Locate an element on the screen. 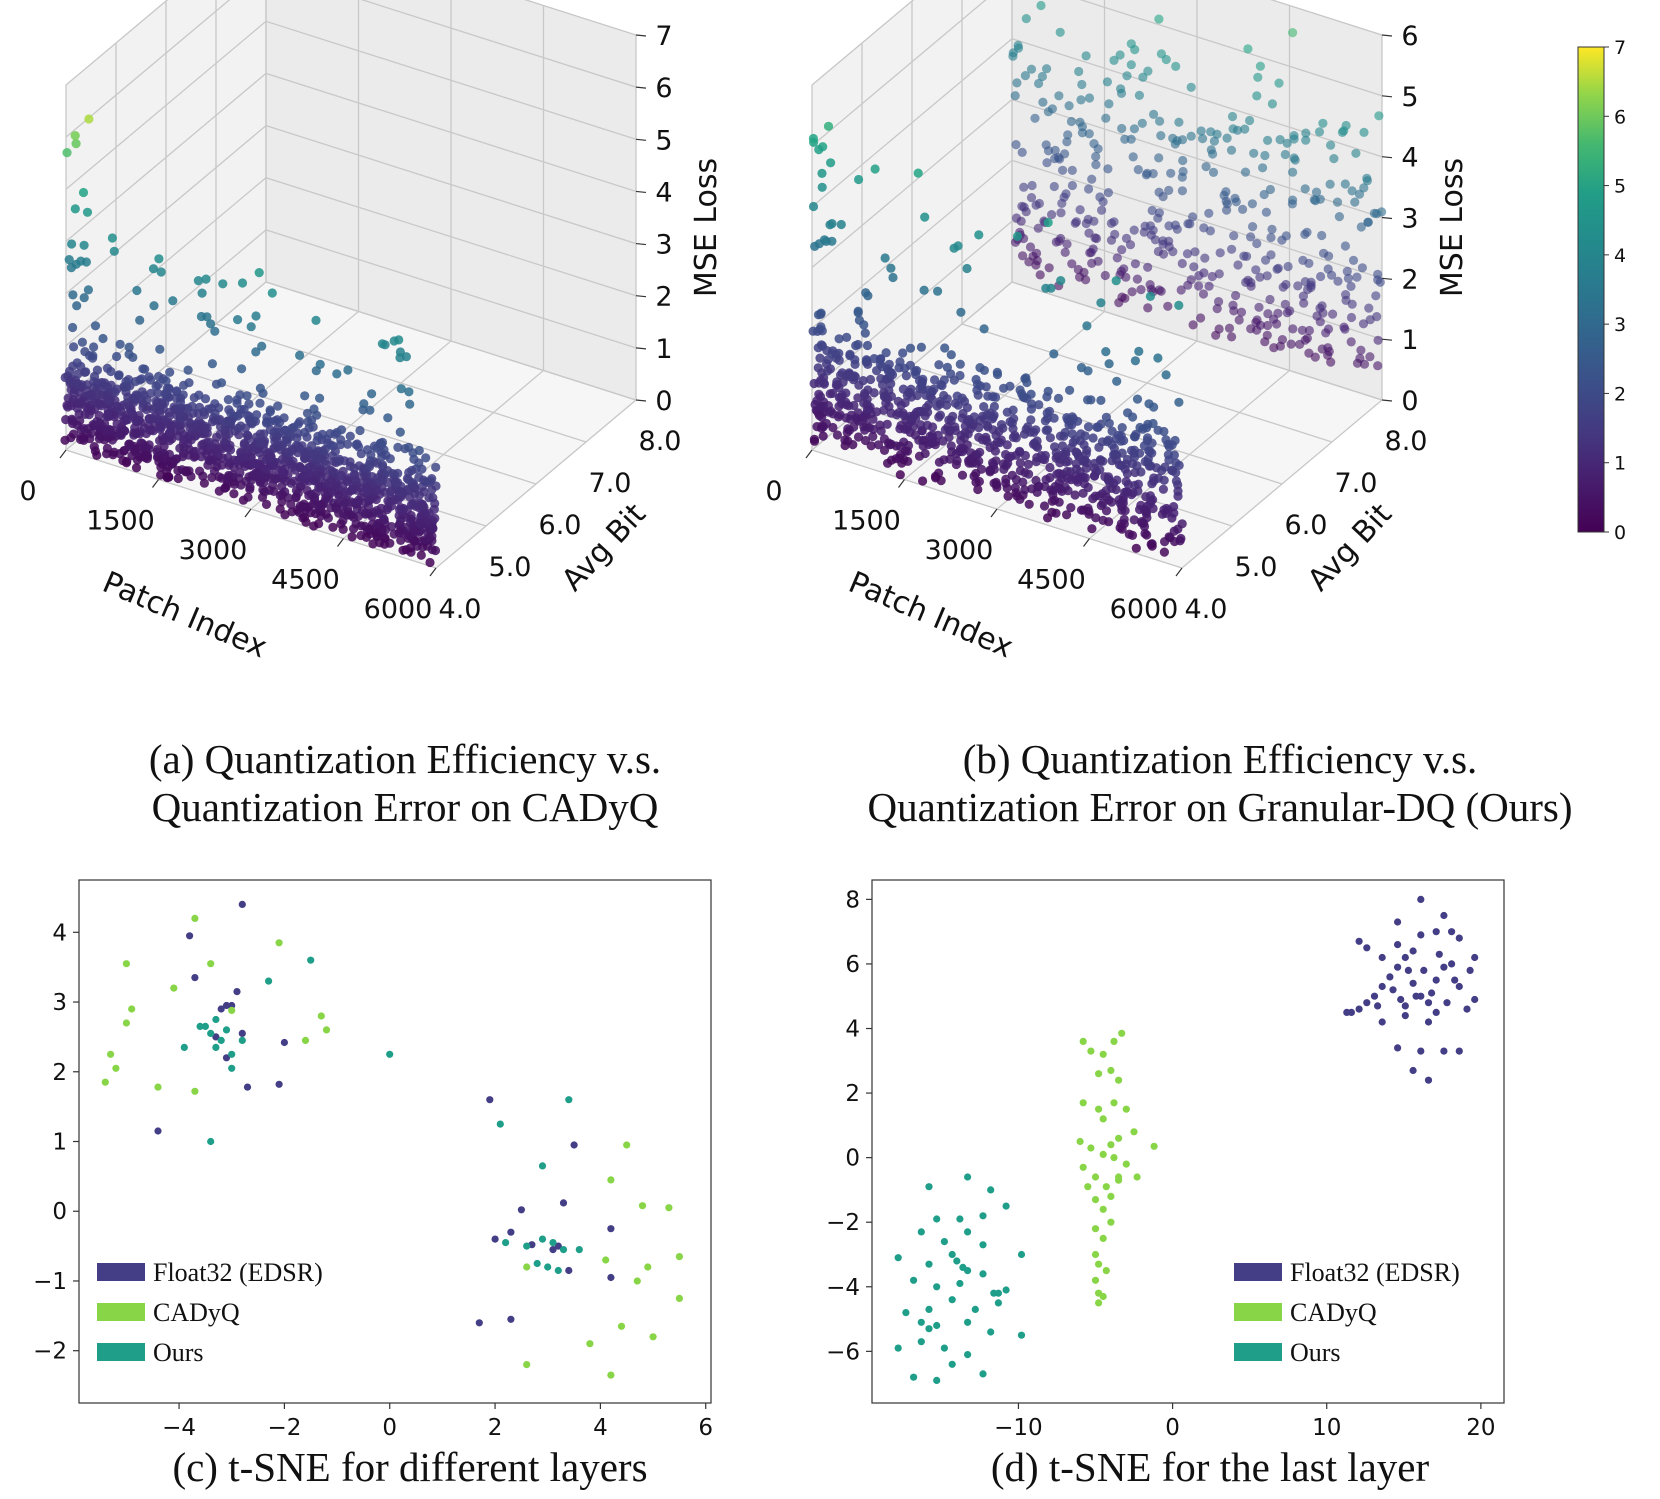 The width and height of the screenshot is (1660, 1499). panel-b-ztick: 2 is located at coordinates (1409, 279).